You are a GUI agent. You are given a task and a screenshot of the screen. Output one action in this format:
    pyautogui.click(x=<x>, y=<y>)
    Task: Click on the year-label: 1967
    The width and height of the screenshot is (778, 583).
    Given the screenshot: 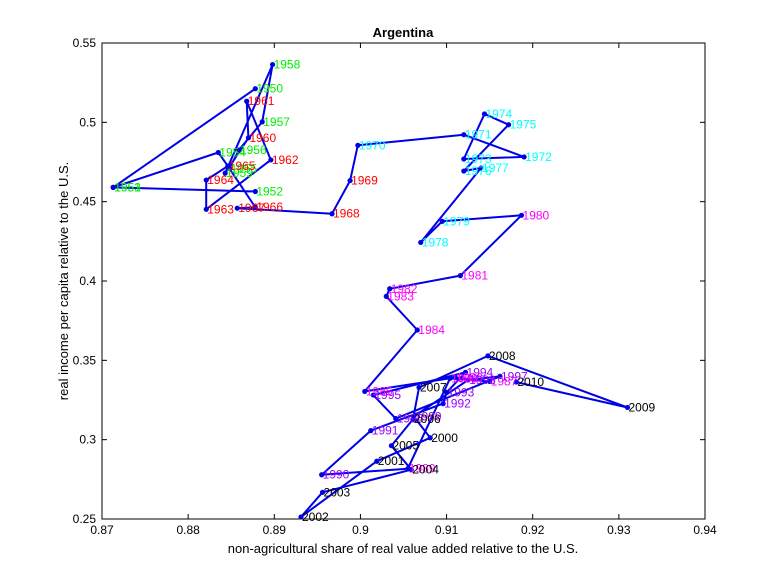 What is the action you would take?
    pyautogui.click(x=251, y=208)
    